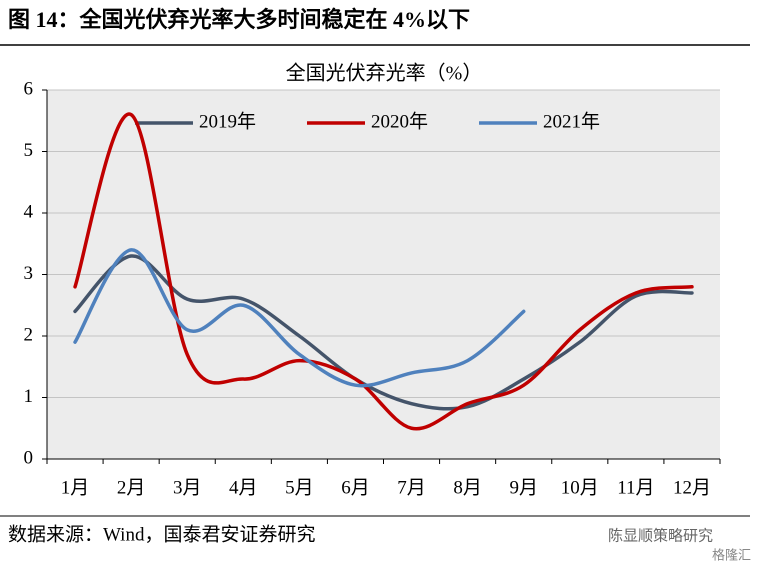 The height and width of the screenshot is (570, 764). Describe the element at coordinates (29, 396) in the screenshot. I see `y-tick-label: 1` at that location.